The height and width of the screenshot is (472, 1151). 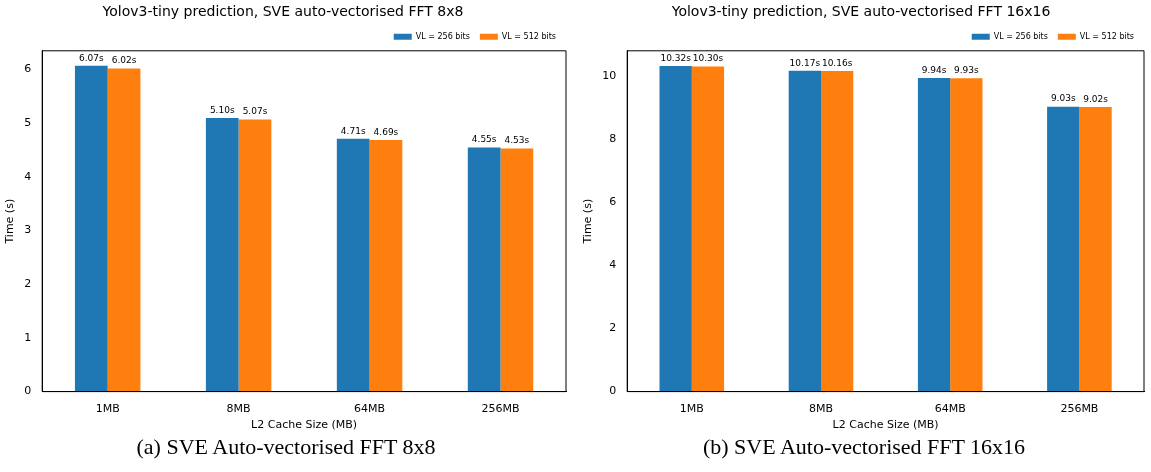 I want to click on y-tick-label: 5, so click(x=28, y=123).